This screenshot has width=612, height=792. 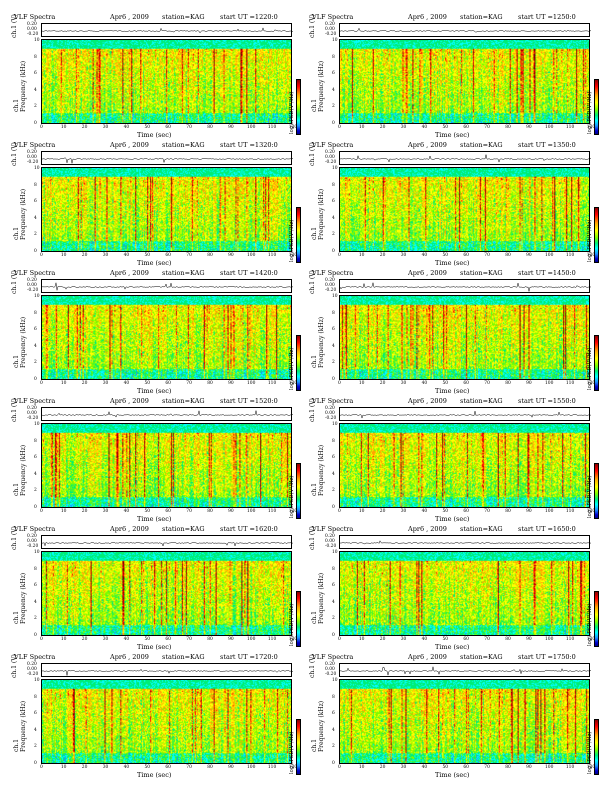 What do you see at coordinates (126, 383) in the screenshot?
I see `time-tick: 40` at bounding box center [126, 383].